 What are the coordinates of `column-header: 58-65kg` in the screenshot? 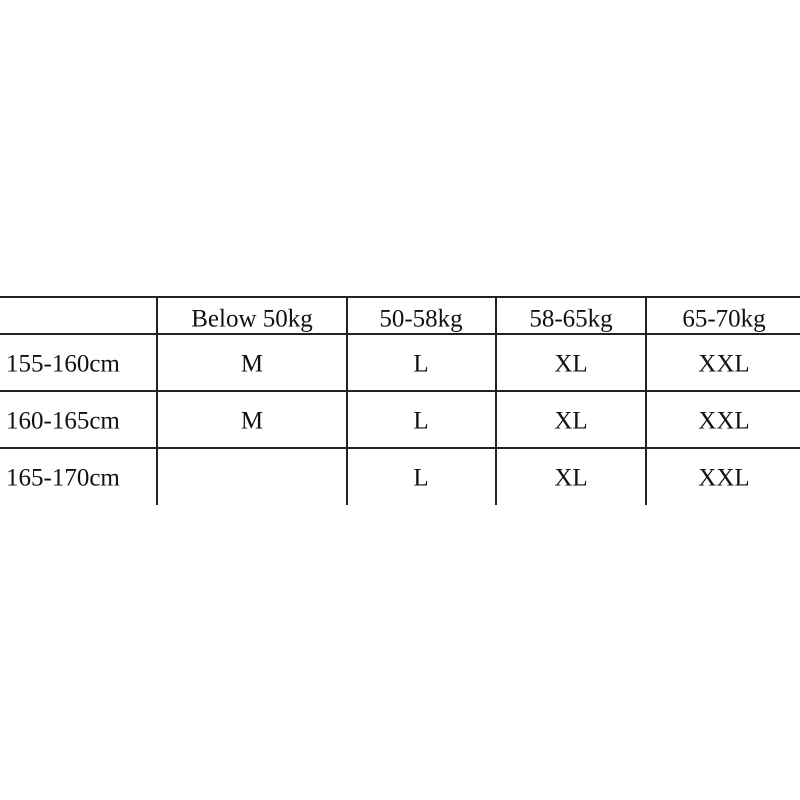 It's located at (571, 319).